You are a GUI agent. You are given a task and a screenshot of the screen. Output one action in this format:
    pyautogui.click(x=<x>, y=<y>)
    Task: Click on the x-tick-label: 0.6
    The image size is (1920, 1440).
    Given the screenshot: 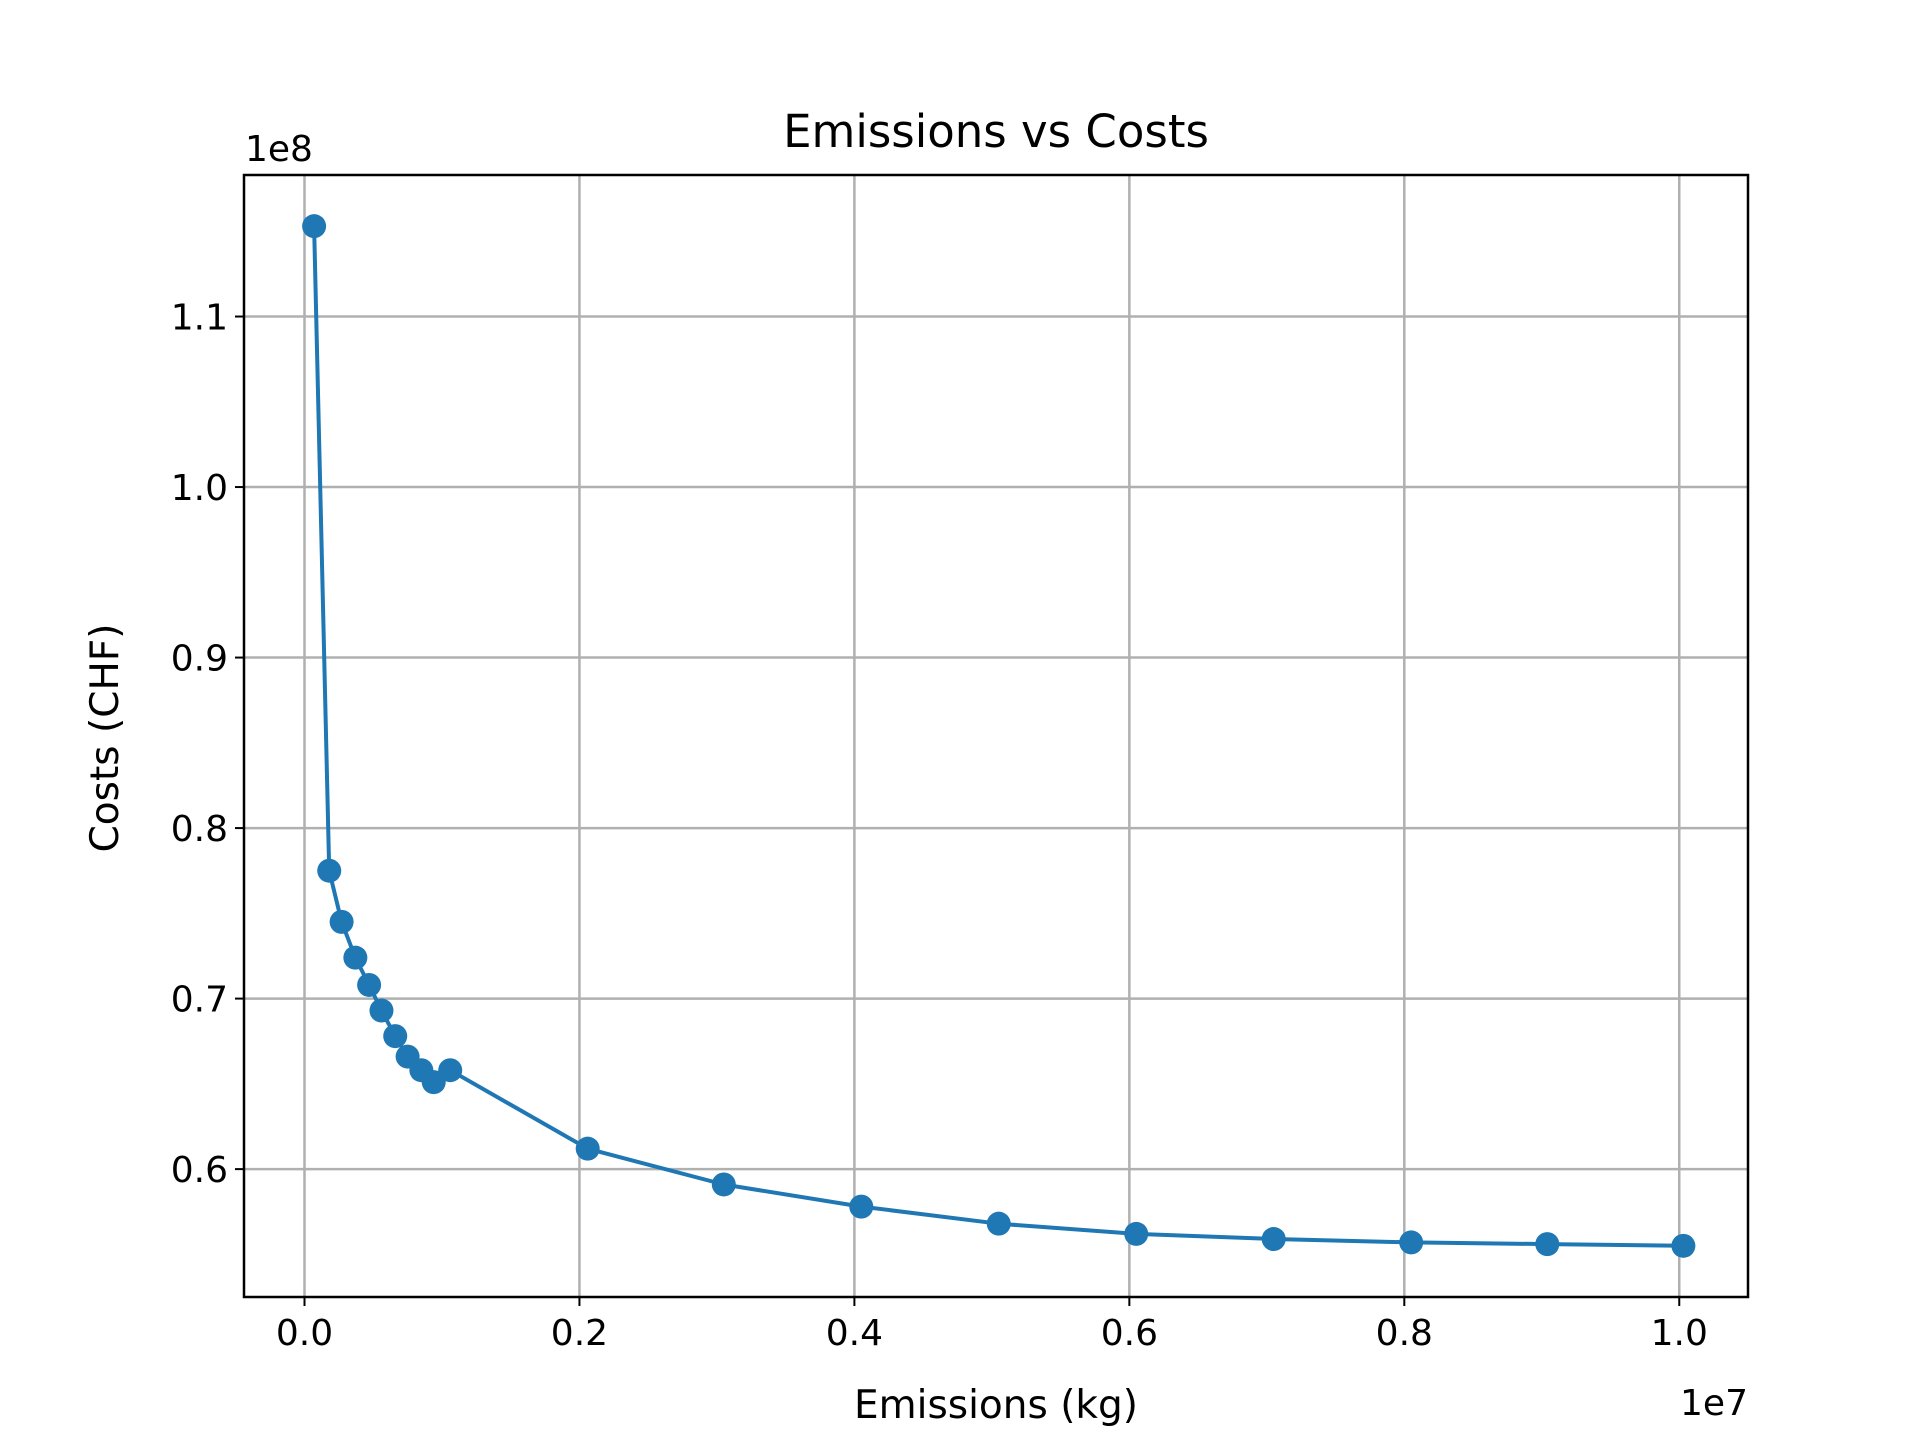 What is the action you would take?
    pyautogui.click(x=1129, y=1333)
    